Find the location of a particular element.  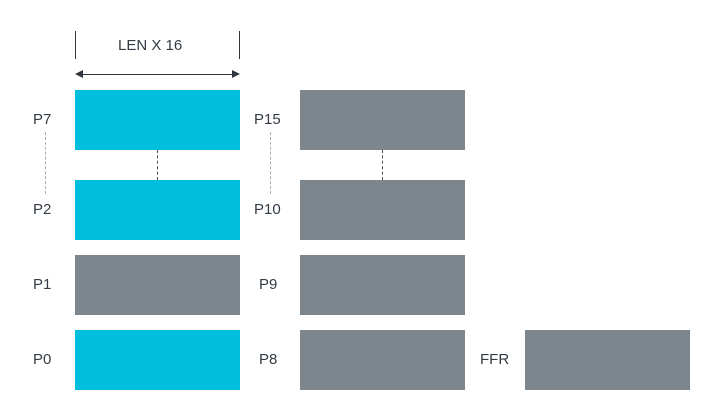

register-block-p1 is located at coordinates (157, 285).